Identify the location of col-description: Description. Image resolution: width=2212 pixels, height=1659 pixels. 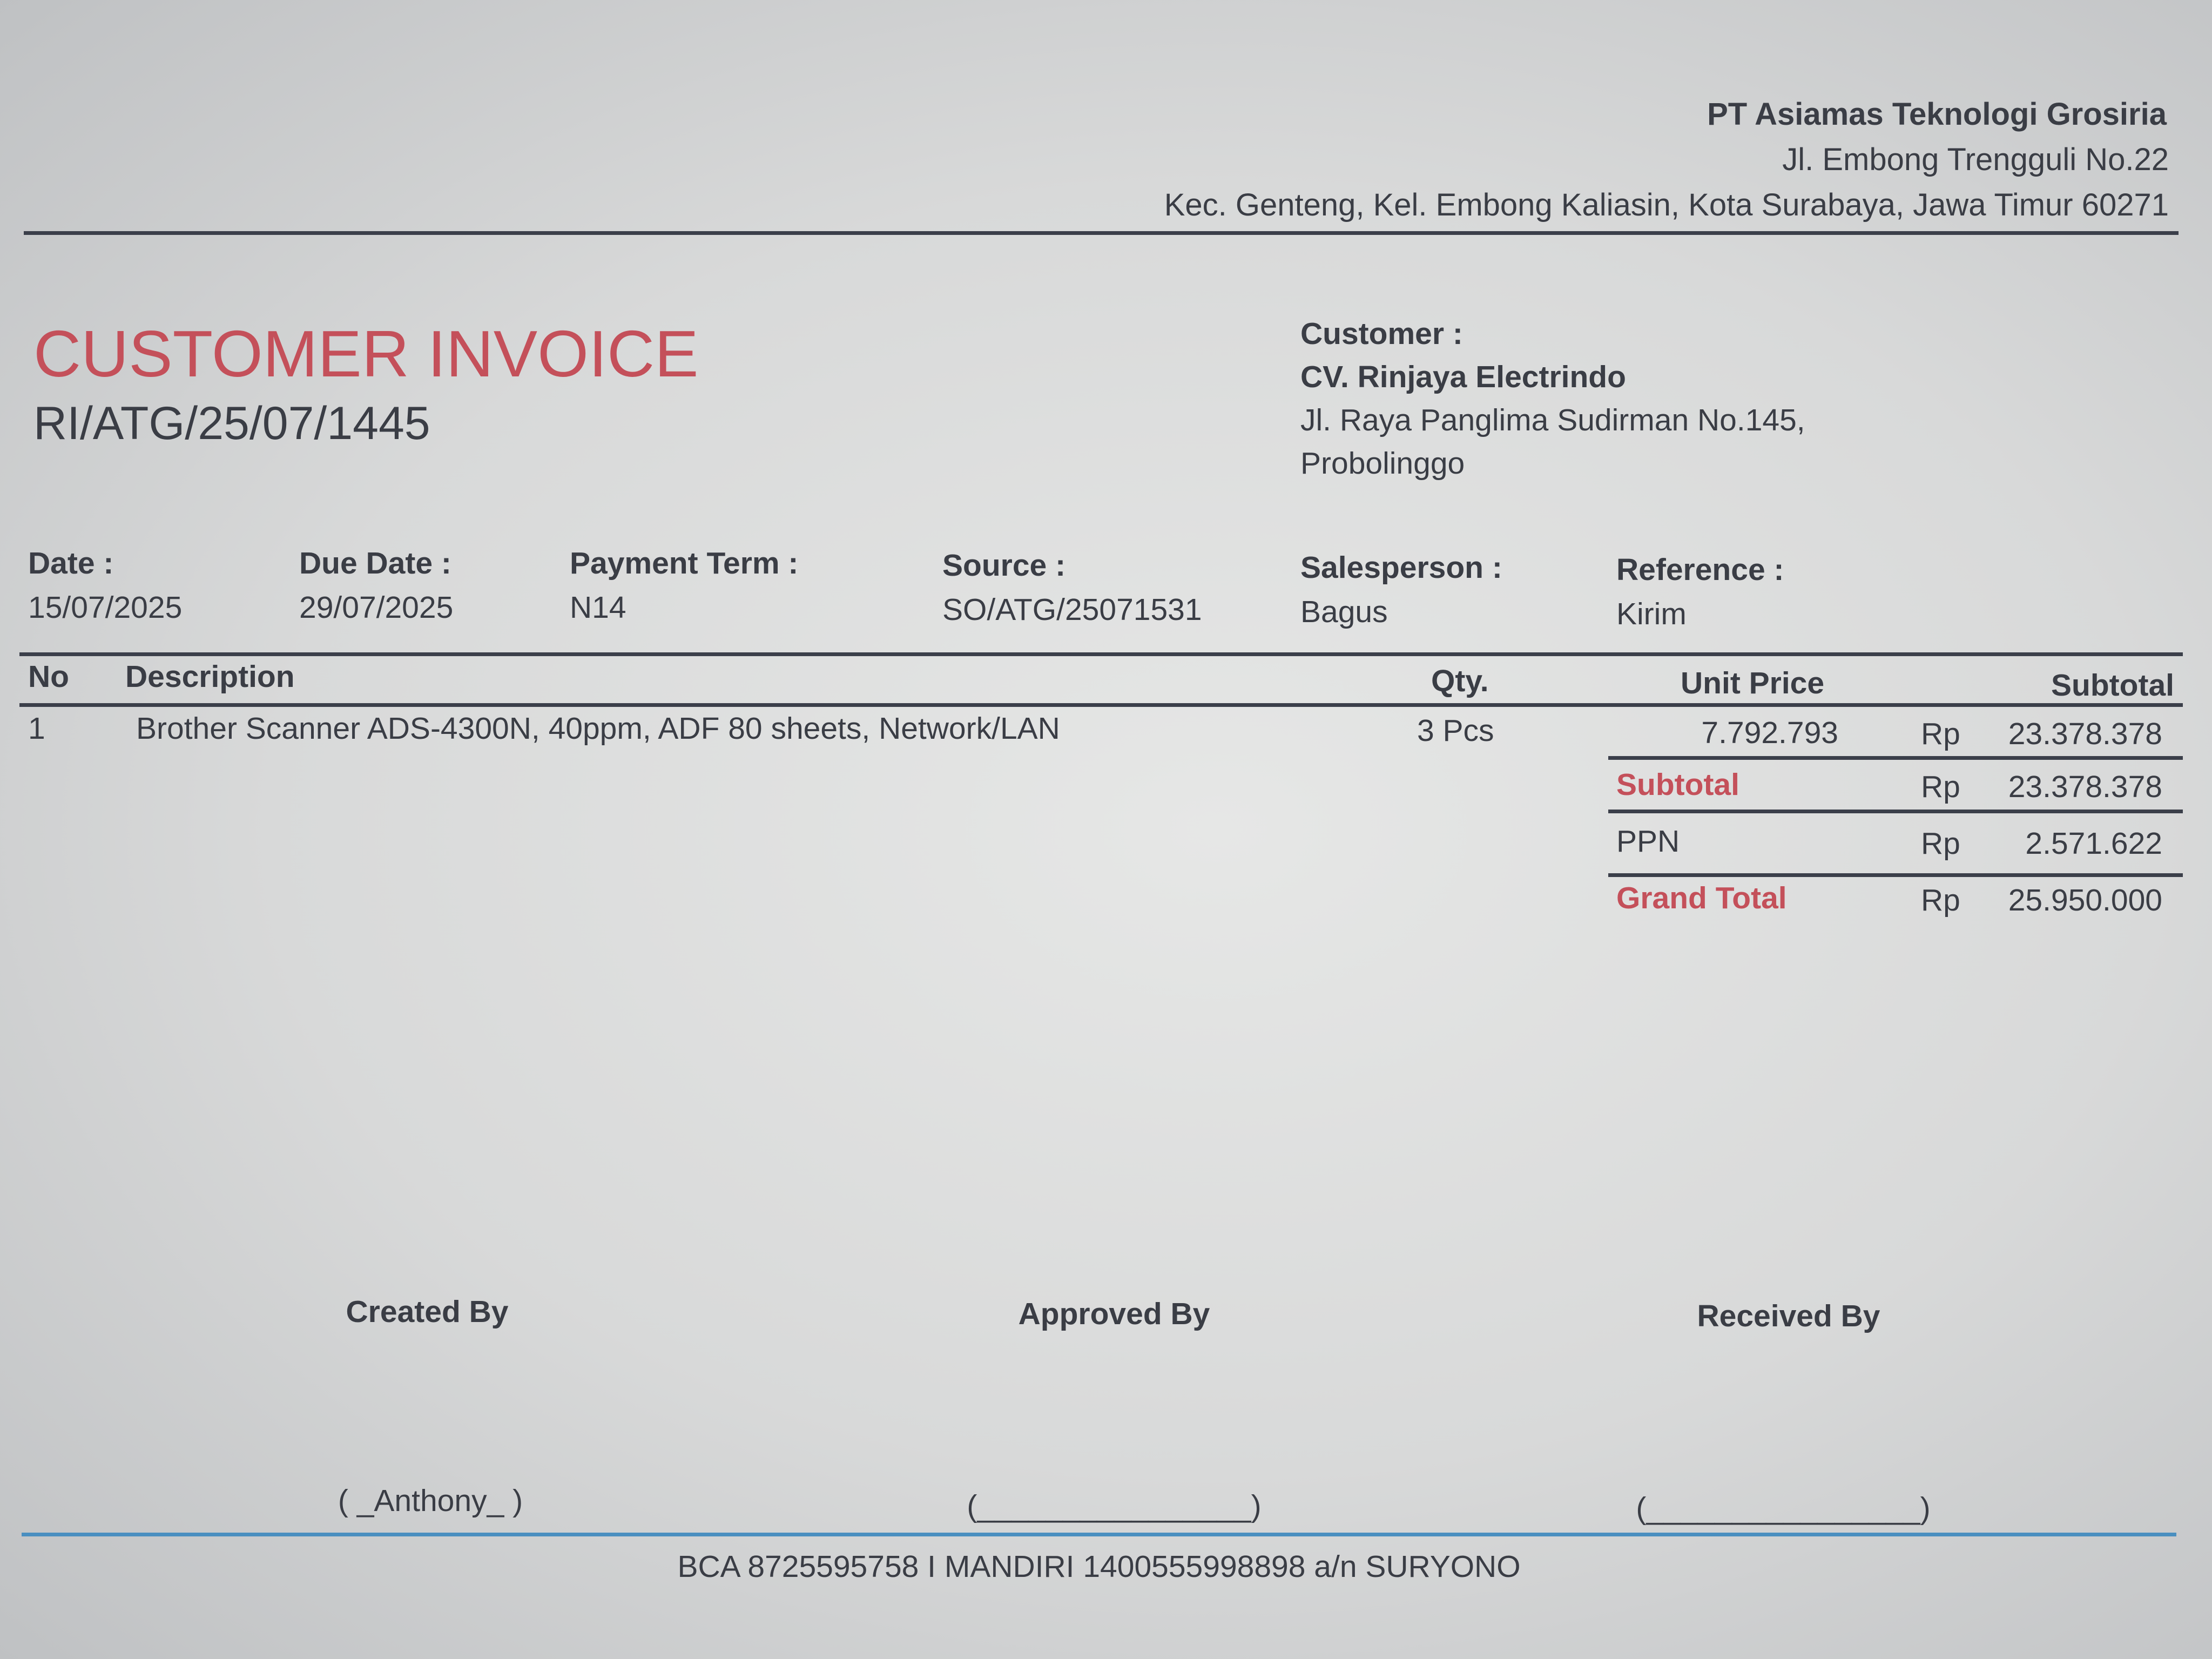
(210, 676).